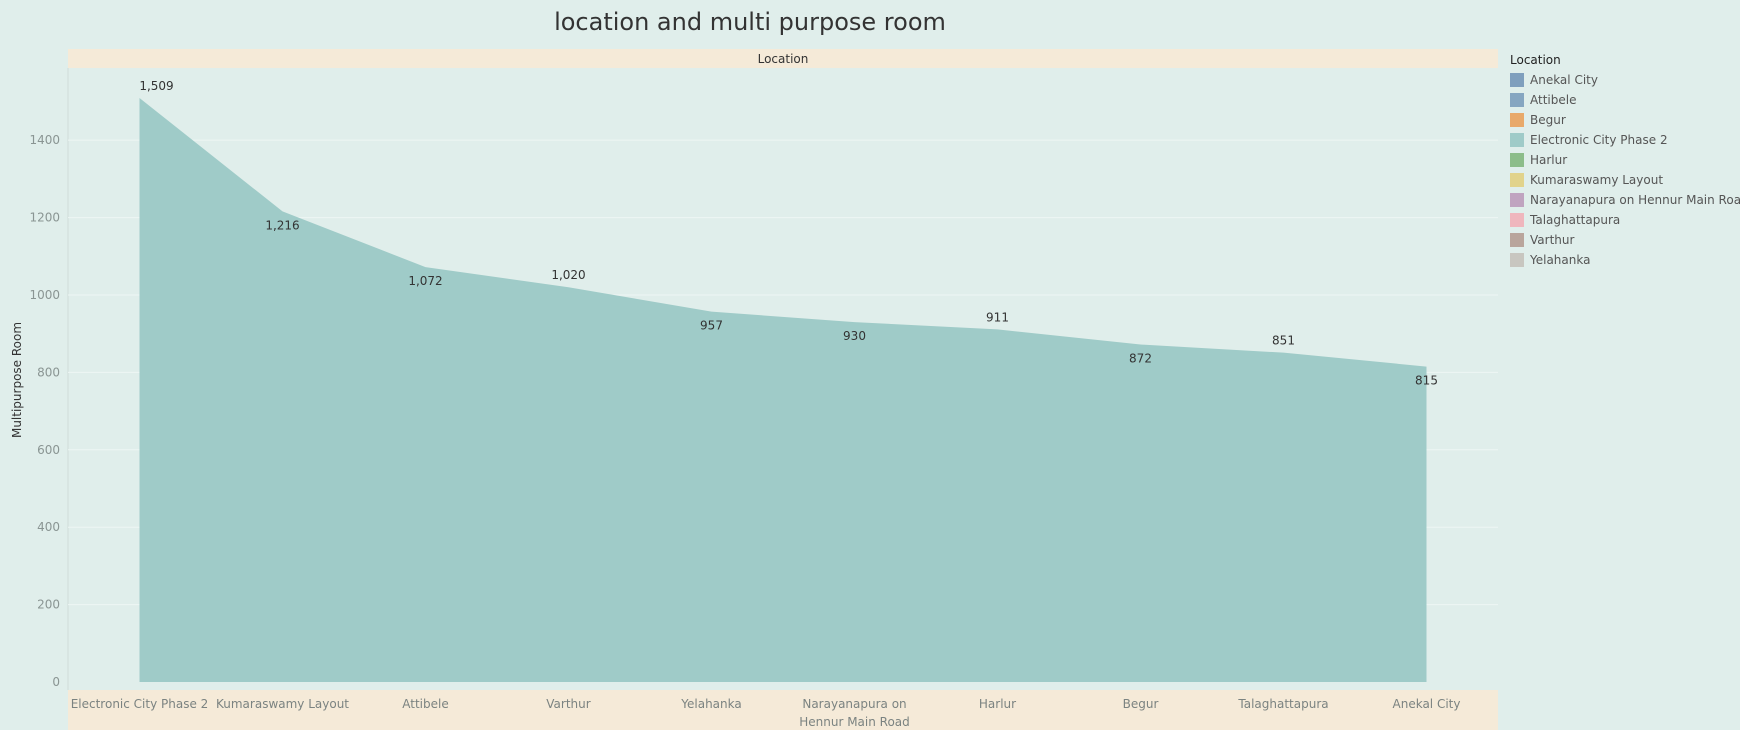  I want to click on x-tick-label-line: Hennur Main Road, so click(854, 722).